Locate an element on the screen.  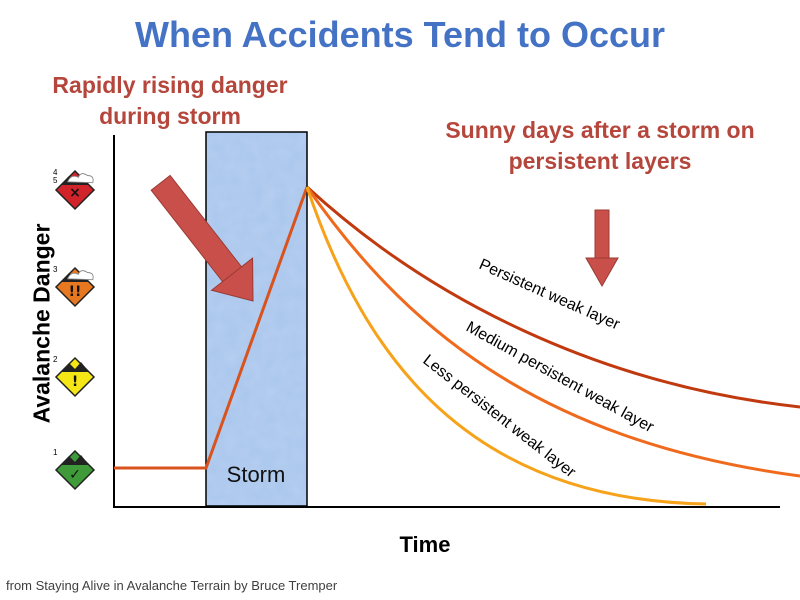
svg-text: 3 is located at coordinates (55, 269).